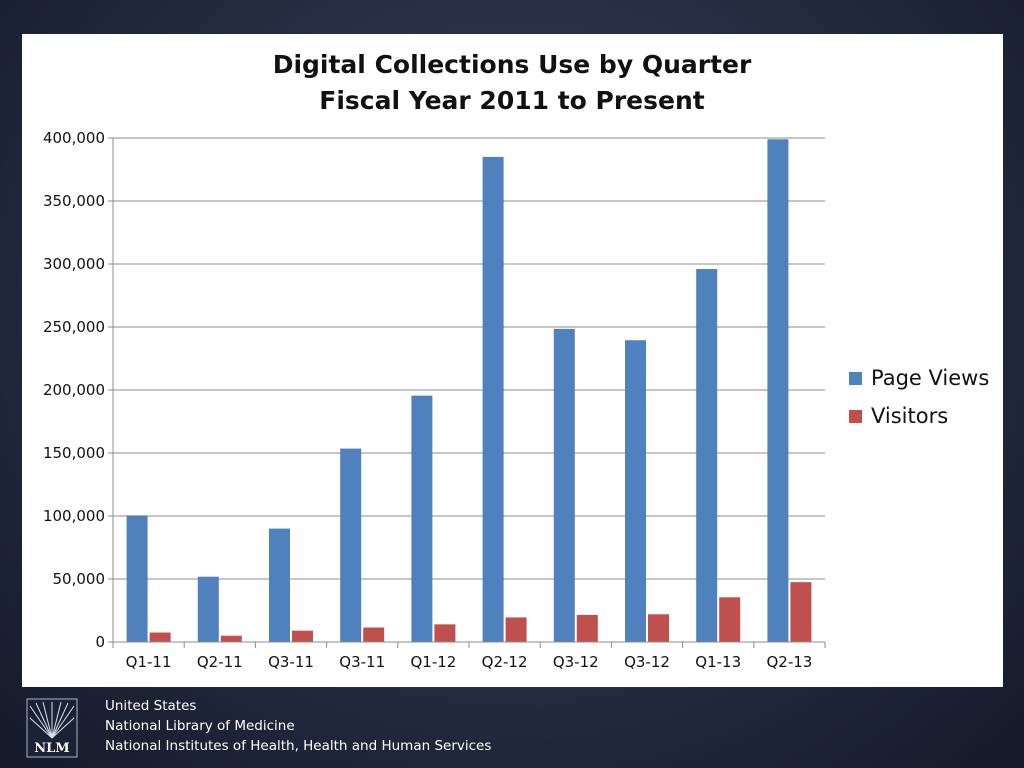 The width and height of the screenshot is (1024, 768). Describe the element at coordinates (930, 378) in the screenshot. I see `legend-label: Page Views` at that location.